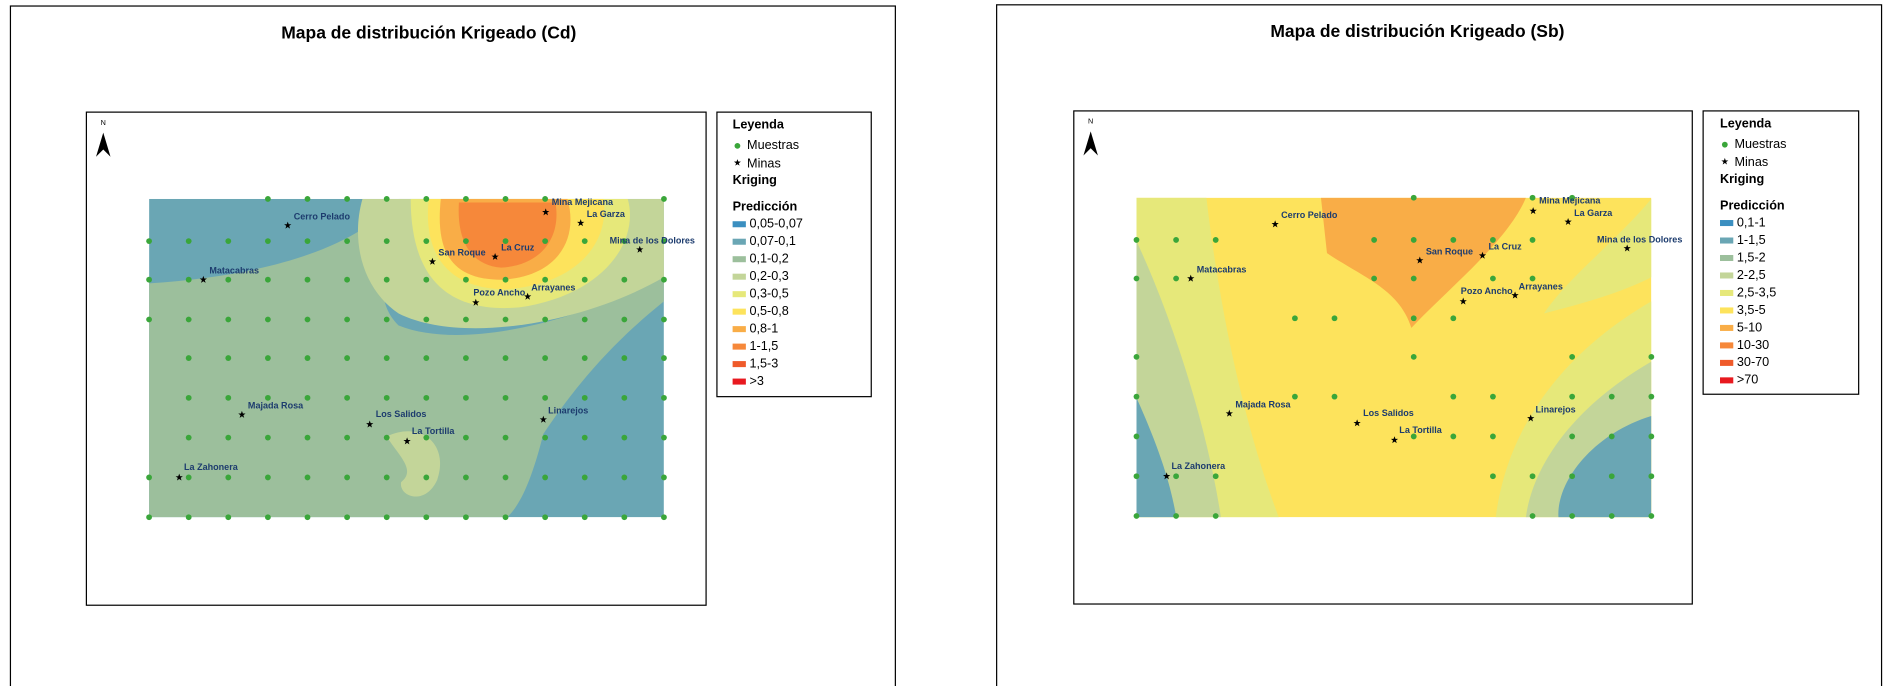 The height and width of the screenshot is (686, 1892). I want to click on legend-label: Muestras, so click(773, 145).